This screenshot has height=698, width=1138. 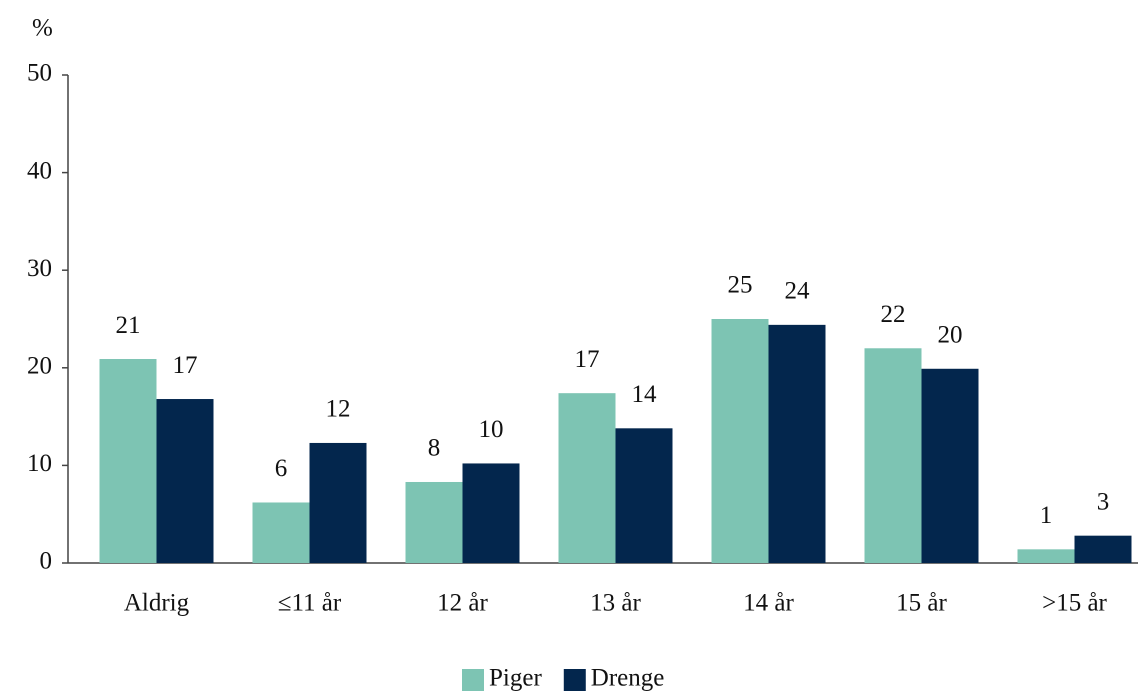 I want to click on y-tick-label: 40, so click(x=39, y=170).